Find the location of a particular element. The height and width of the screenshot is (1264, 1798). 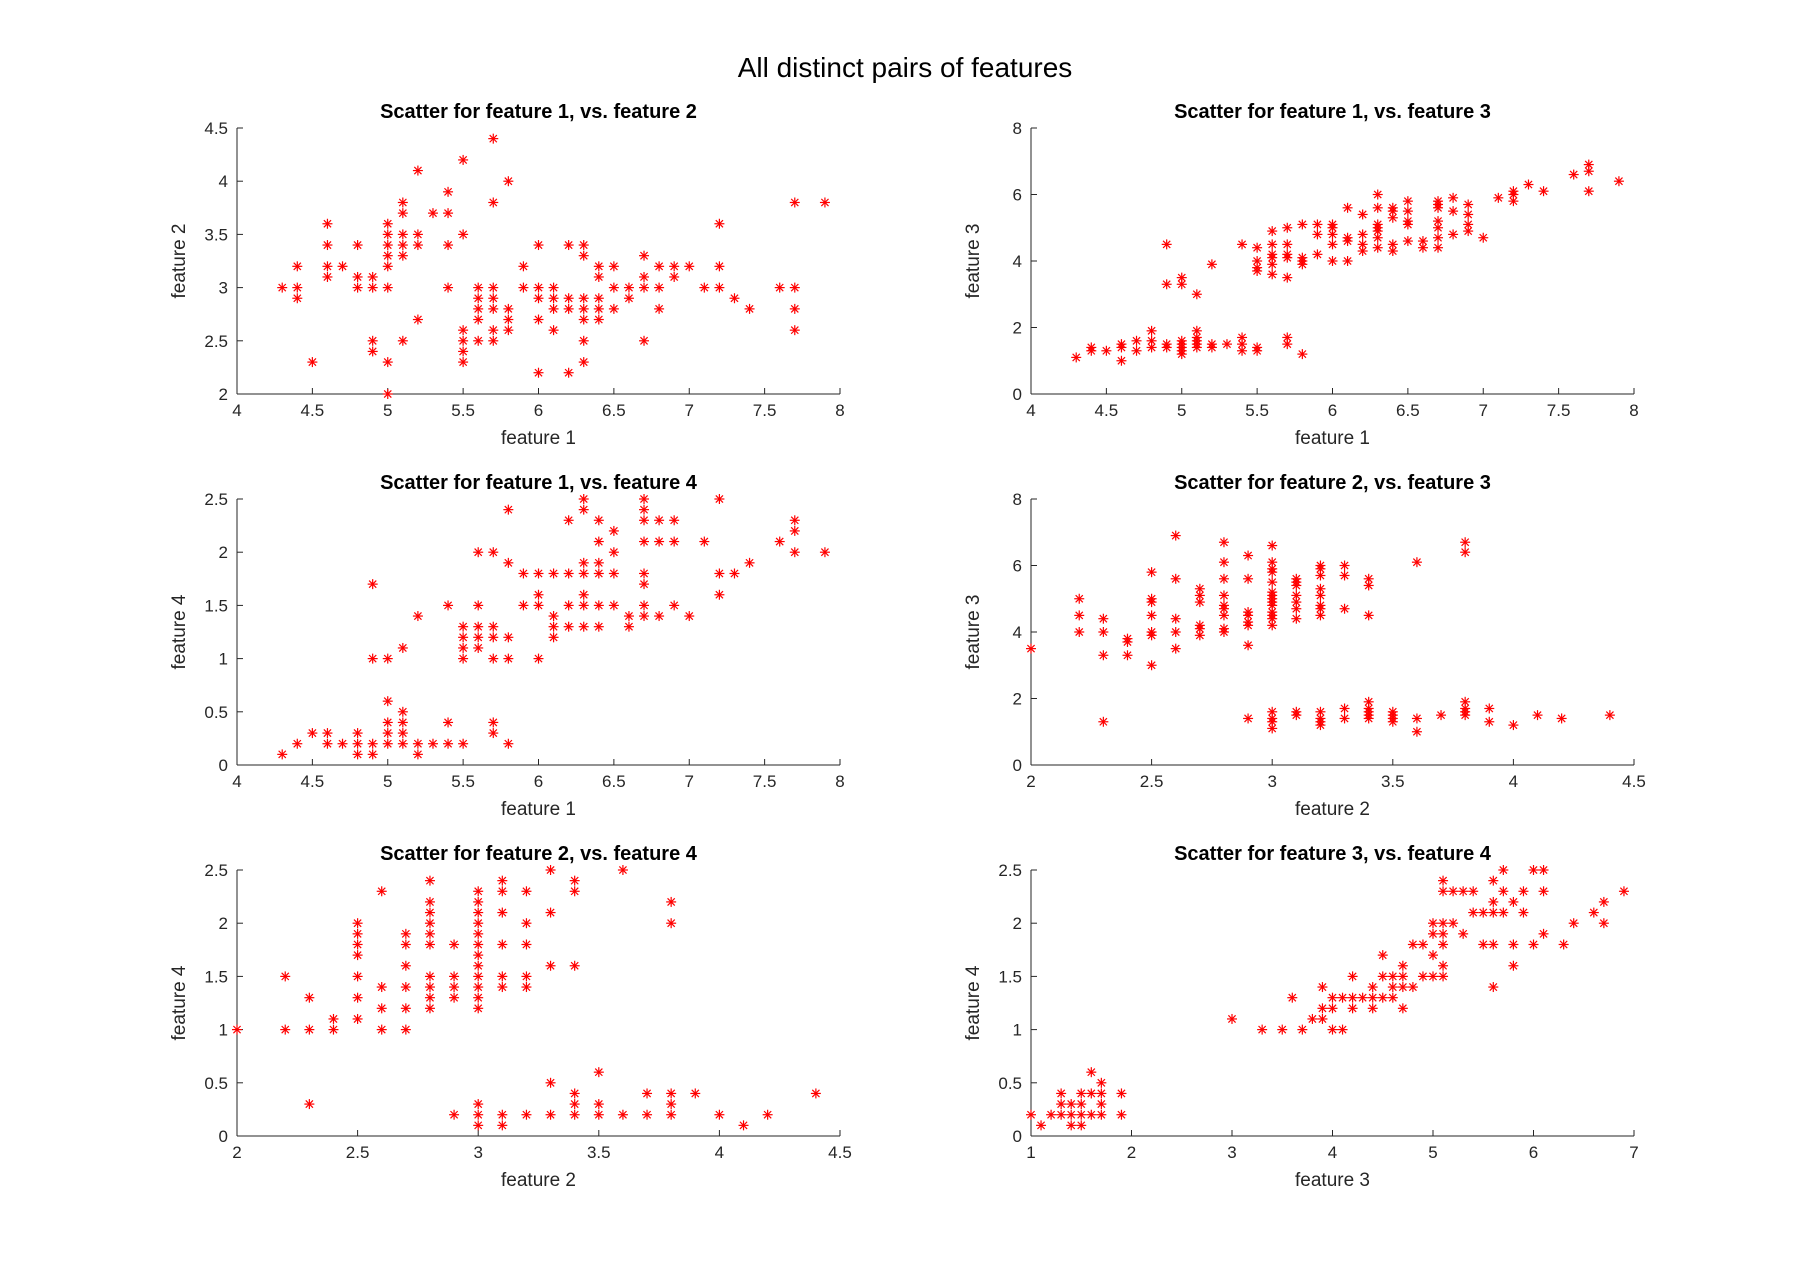

x-tick-label: 5 is located at coordinates (1432, 1152).